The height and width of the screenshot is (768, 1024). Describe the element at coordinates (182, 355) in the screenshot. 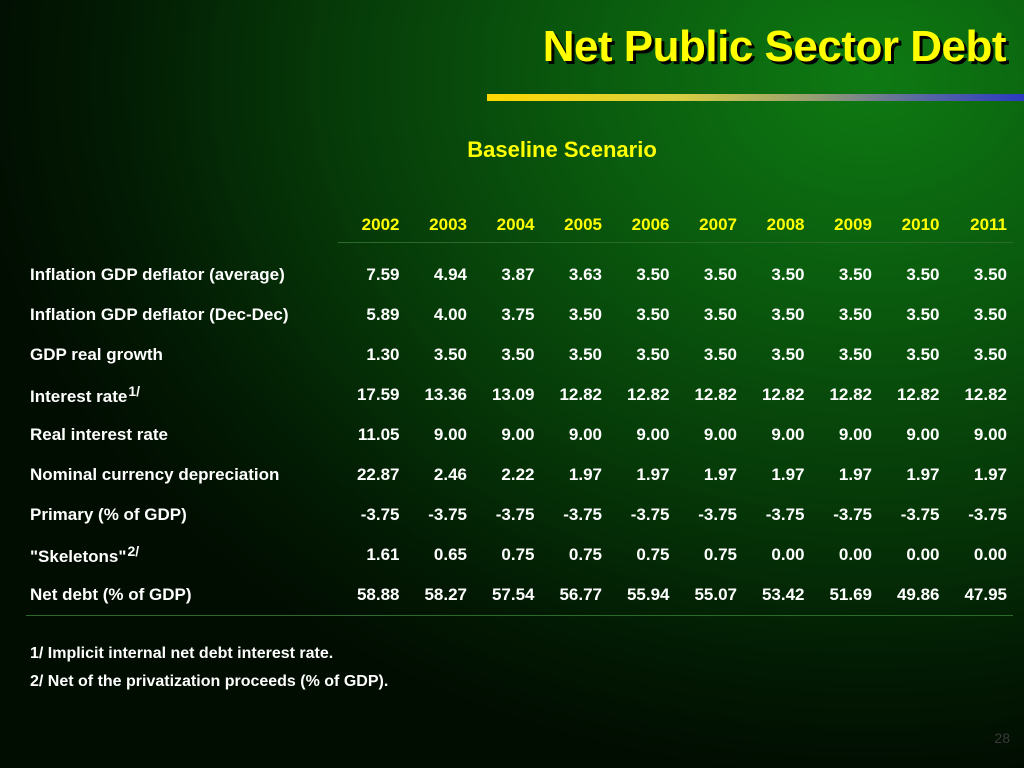

I see `row-label: GDP real growth` at that location.